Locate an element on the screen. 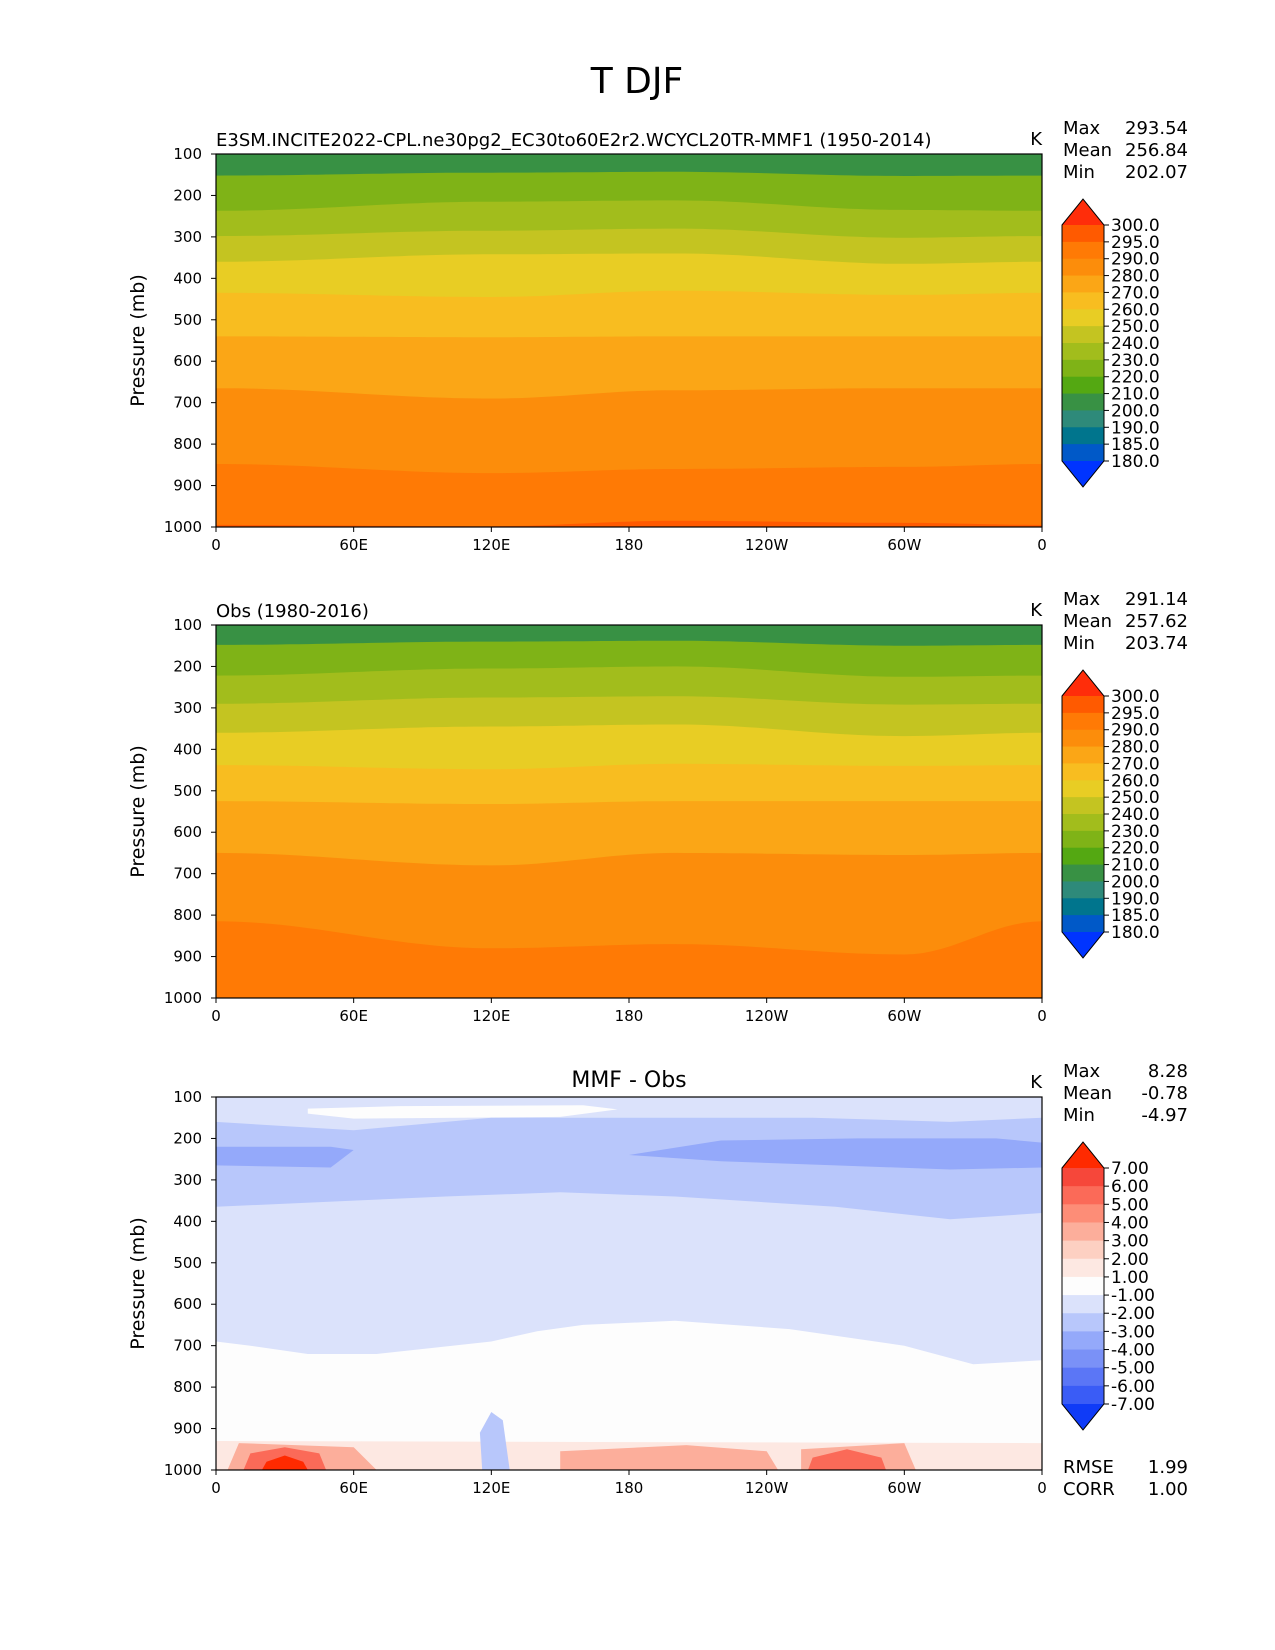 Image resolution: width=1275 pixels, height=1650 pixels. colorbar-tick-label: 185.0 is located at coordinates (1135, 916).